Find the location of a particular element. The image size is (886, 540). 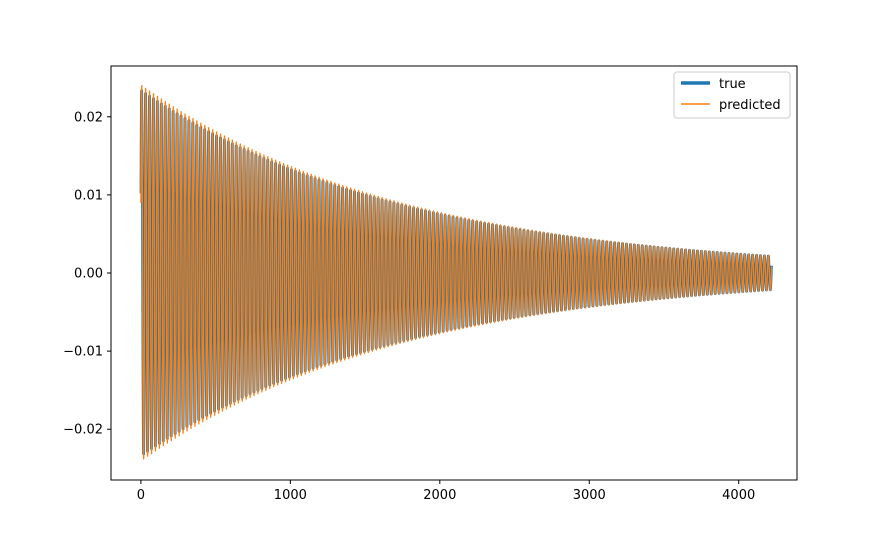

x-tick-label-3: 3000 is located at coordinates (589, 495).